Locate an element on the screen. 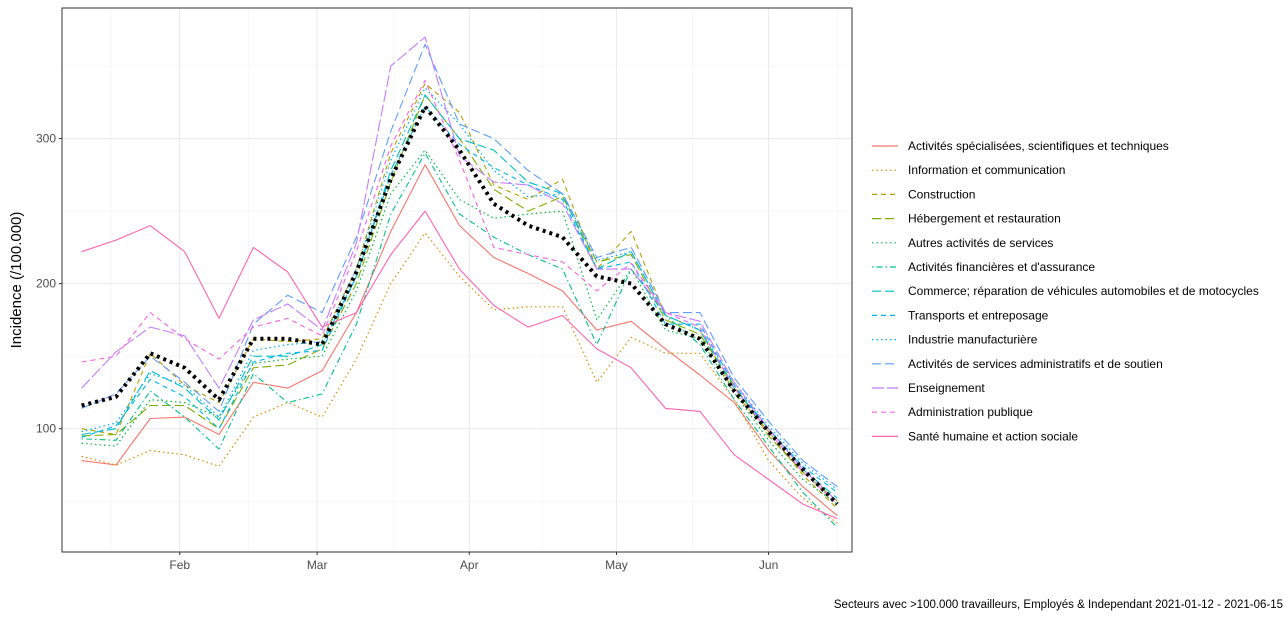  x-tick-label: Feb is located at coordinates (179, 565).